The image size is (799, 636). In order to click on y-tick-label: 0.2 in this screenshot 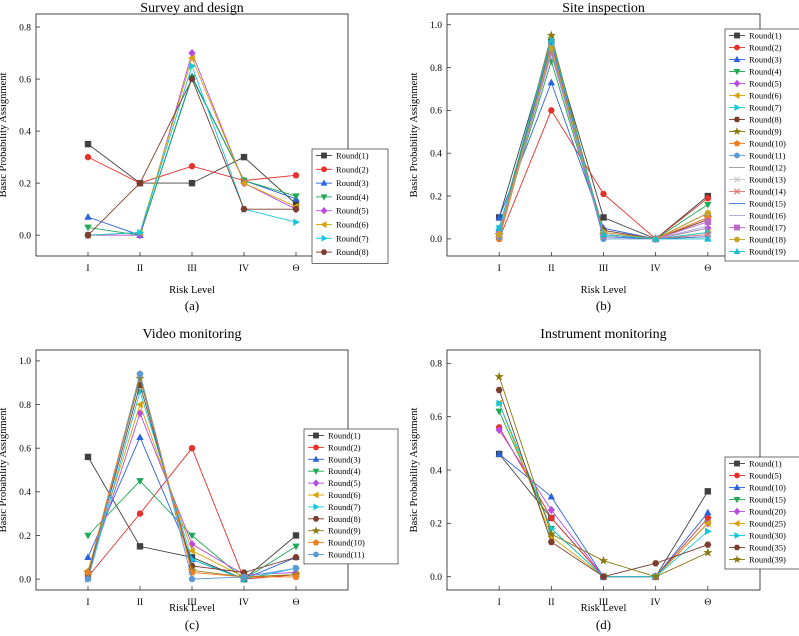, I will do `click(436, 525)`.